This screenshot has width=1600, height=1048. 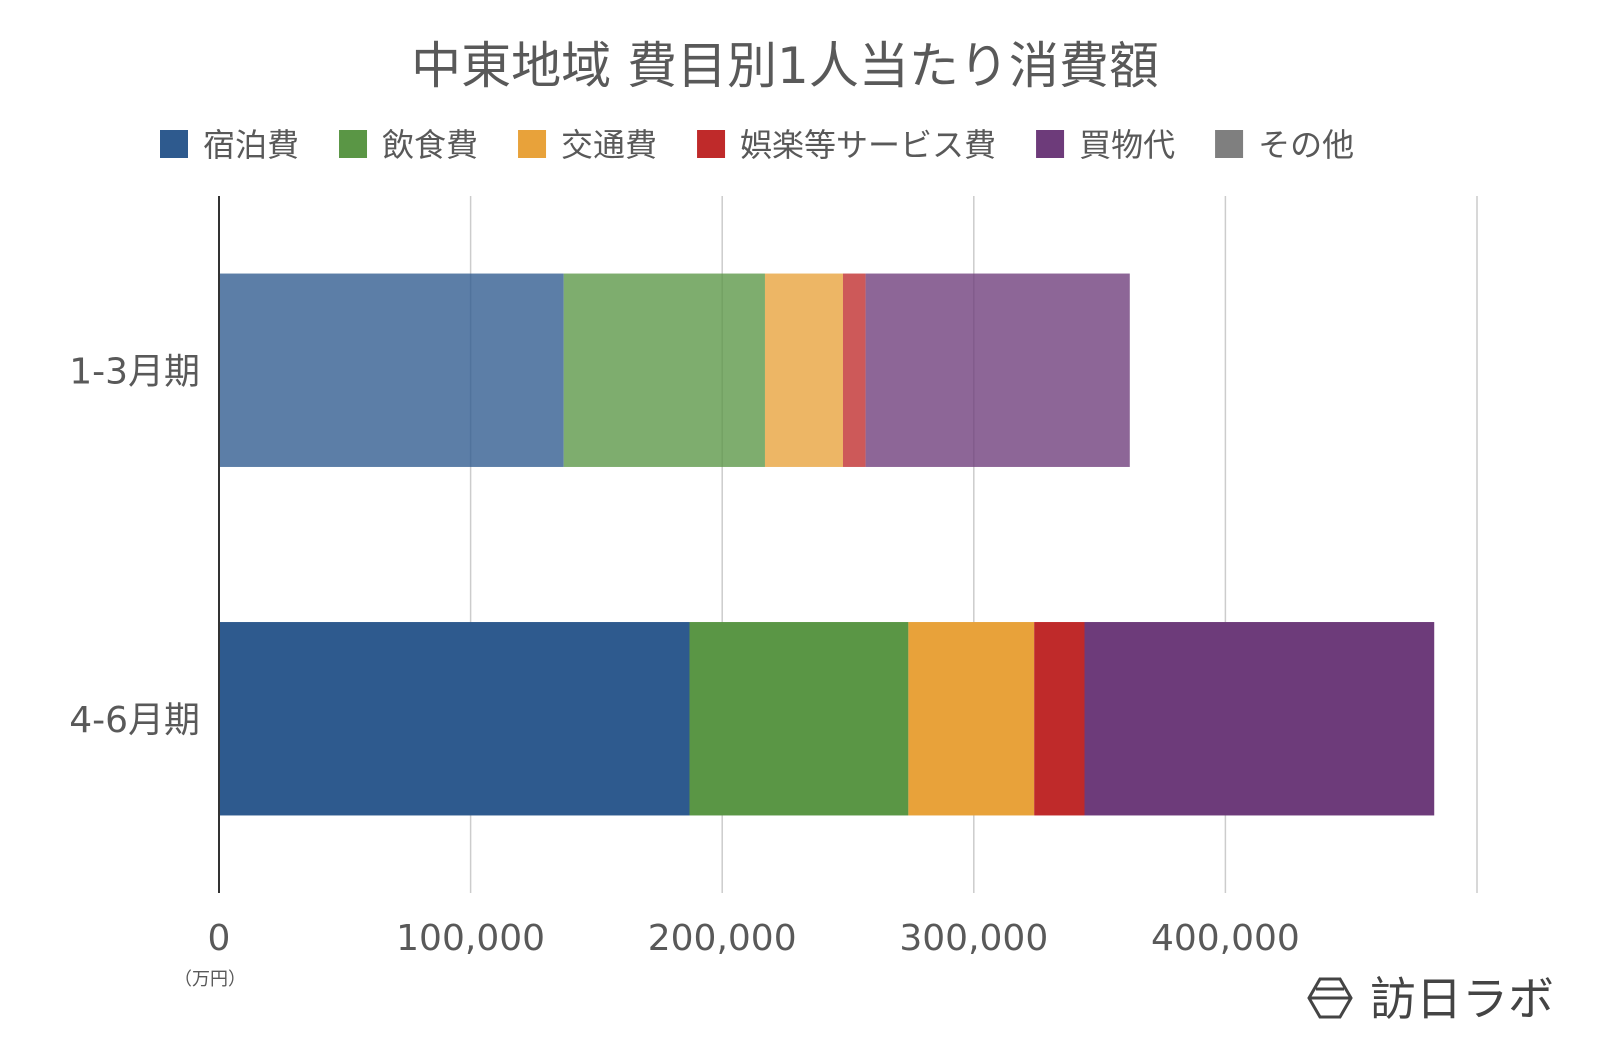 What do you see at coordinates (1462, 999) in the screenshot?
I see `brand-logo-text: 訪日ラボ` at bounding box center [1462, 999].